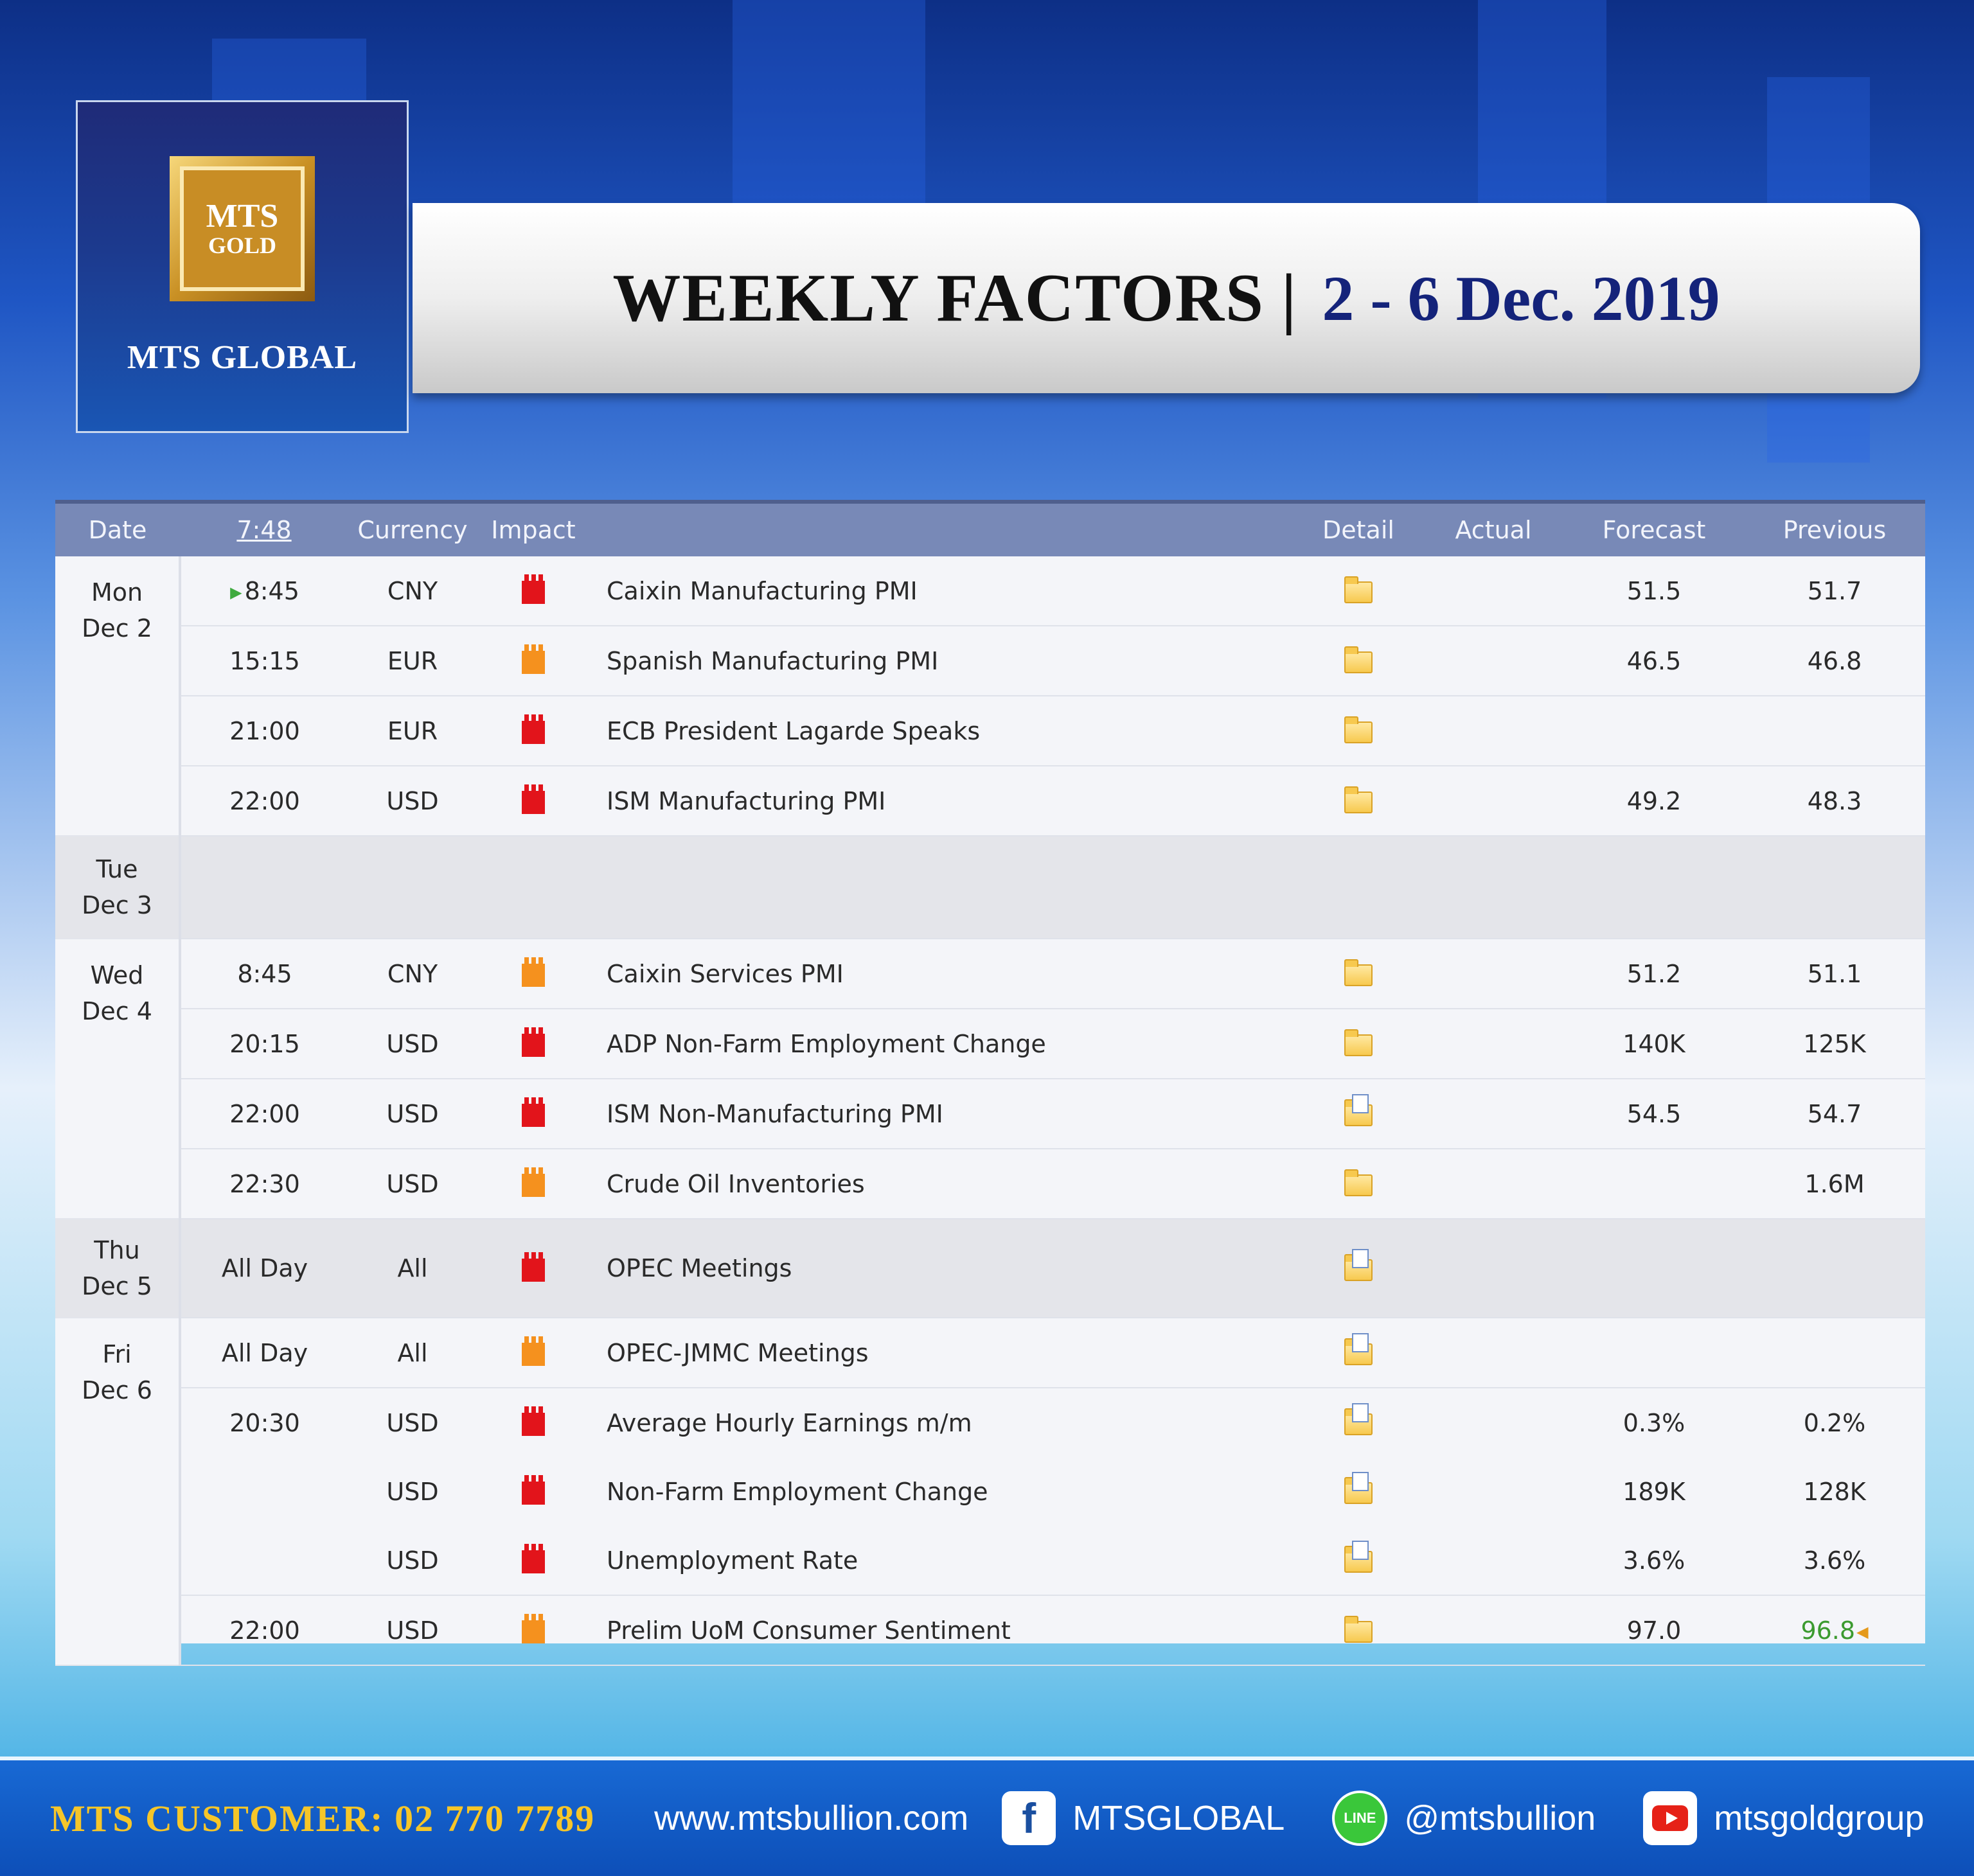  I want to click on youtube-link: mtsgoldgroup, so click(1819, 1818).